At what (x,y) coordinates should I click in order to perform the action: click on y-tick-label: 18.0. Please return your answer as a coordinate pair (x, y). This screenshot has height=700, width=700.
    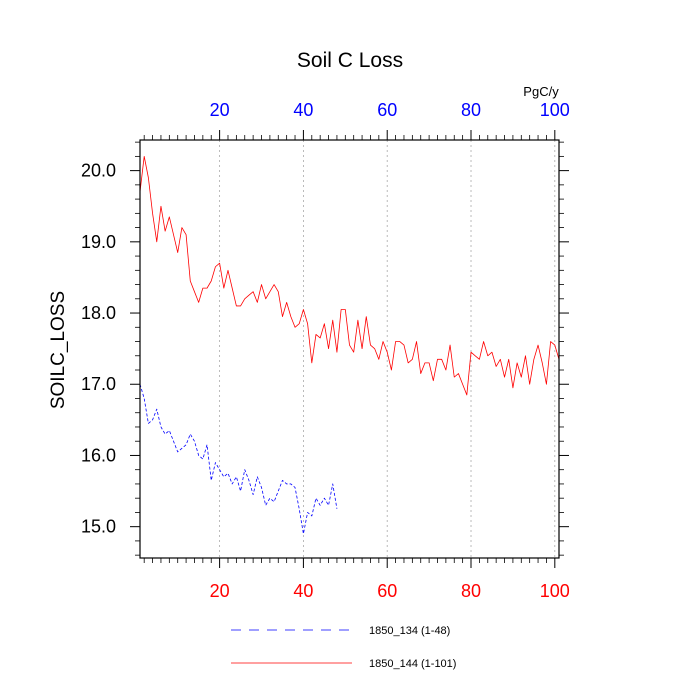
    Looking at the image, I should click on (98, 313).